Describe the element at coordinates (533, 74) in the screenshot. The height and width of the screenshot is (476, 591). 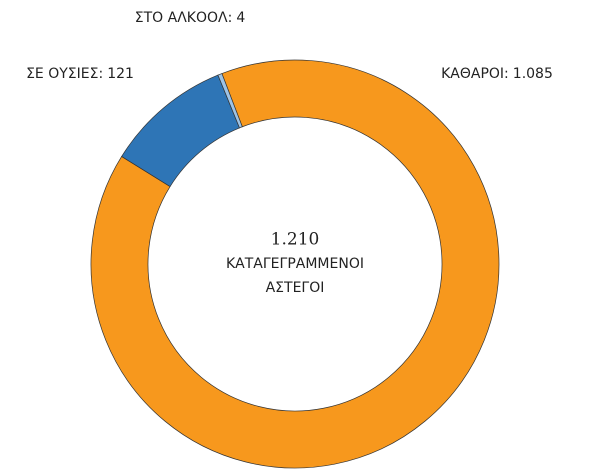
I see `slice-value: 1.085` at that location.